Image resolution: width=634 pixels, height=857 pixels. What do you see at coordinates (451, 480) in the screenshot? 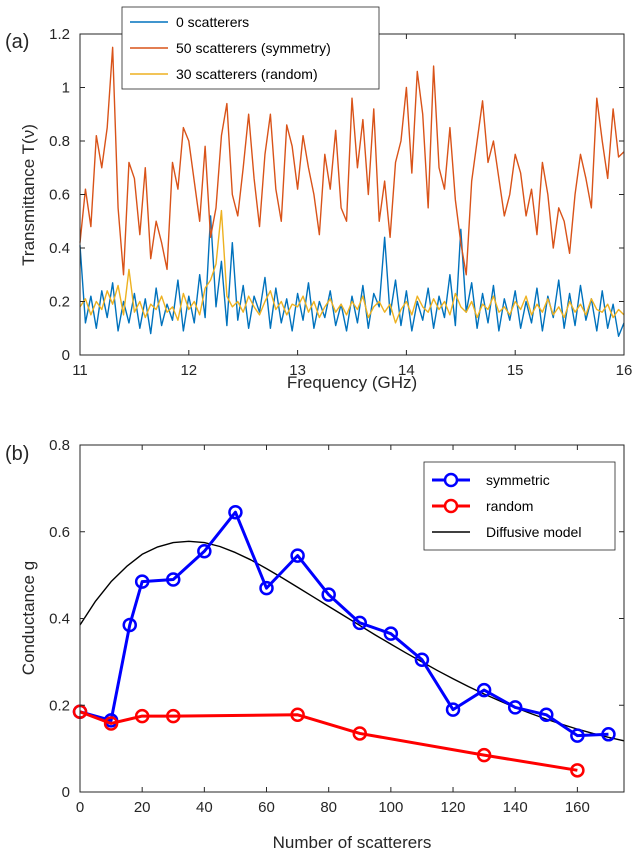
I see `legend-marker-symmetric` at bounding box center [451, 480].